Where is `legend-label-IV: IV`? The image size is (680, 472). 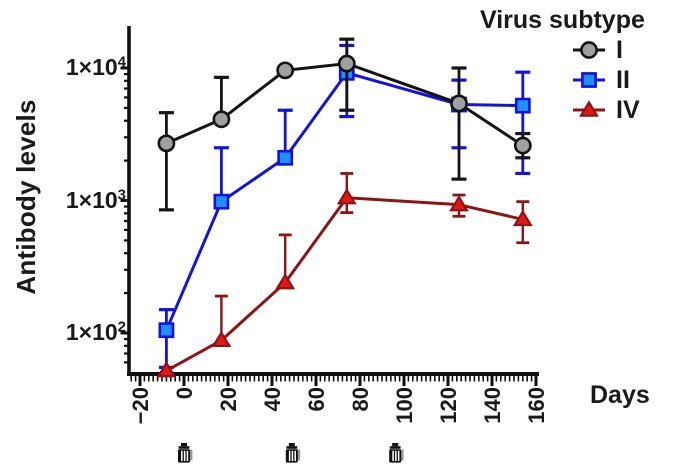 legend-label-IV: IV is located at coordinates (628, 109).